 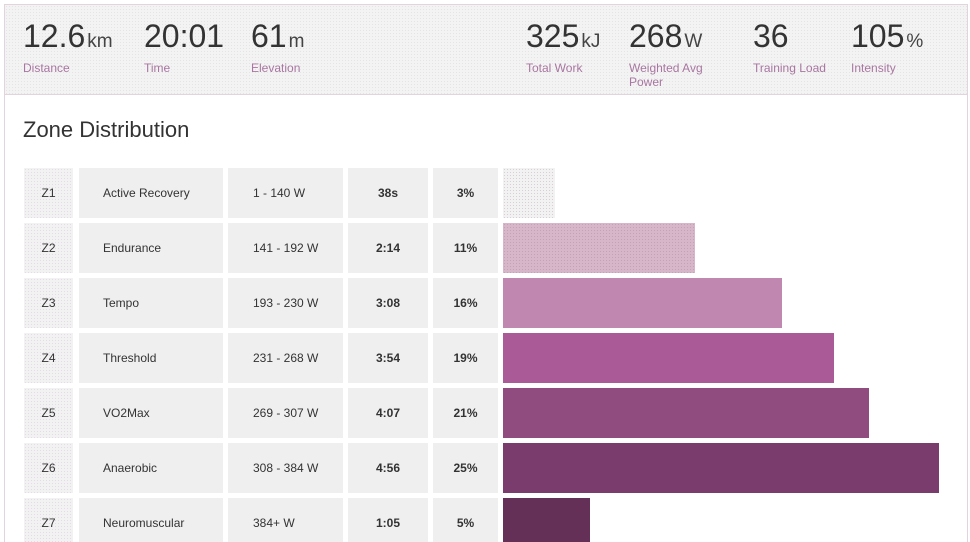 What do you see at coordinates (48, 303) in the screenshot?
I see `zone-id: Z3` at bounding box center [48, 303].